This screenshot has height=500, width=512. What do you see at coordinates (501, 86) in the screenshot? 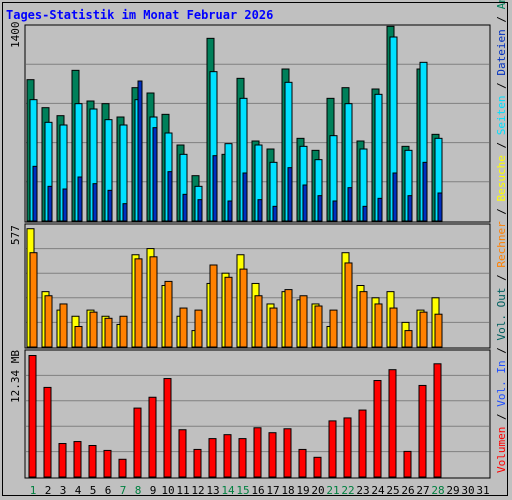
I see `legend-sep-6: /` at bounding box center [501, 86].